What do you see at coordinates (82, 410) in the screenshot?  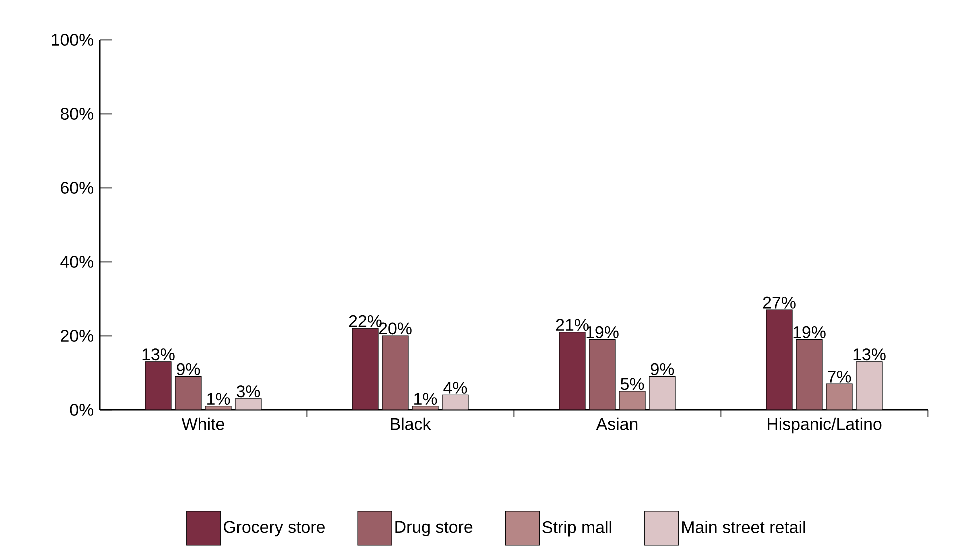 I see `y-tick-label: 0%` at bounding box center [82, 410].